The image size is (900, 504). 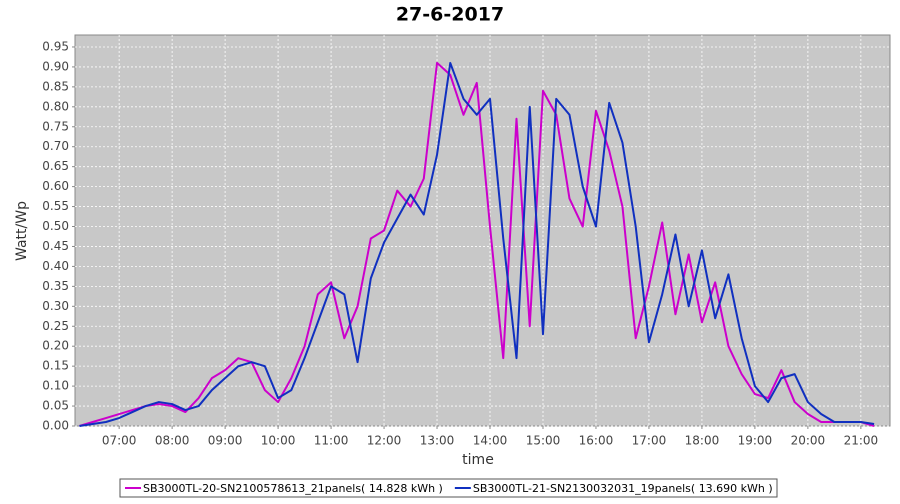 I want to click on y-tick-label: 0.05, so click(x=55, y=406).